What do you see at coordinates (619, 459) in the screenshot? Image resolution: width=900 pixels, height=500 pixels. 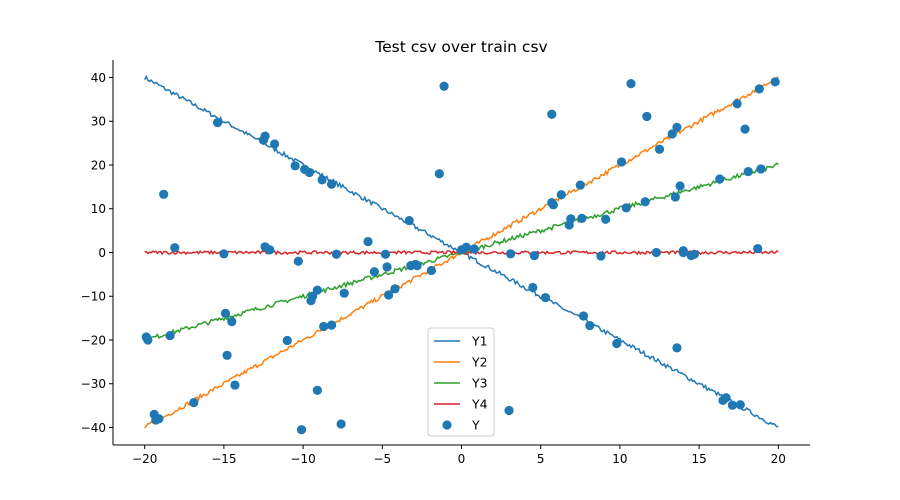 I see `x-tick-label: 10` at bounding box center [619, 459].